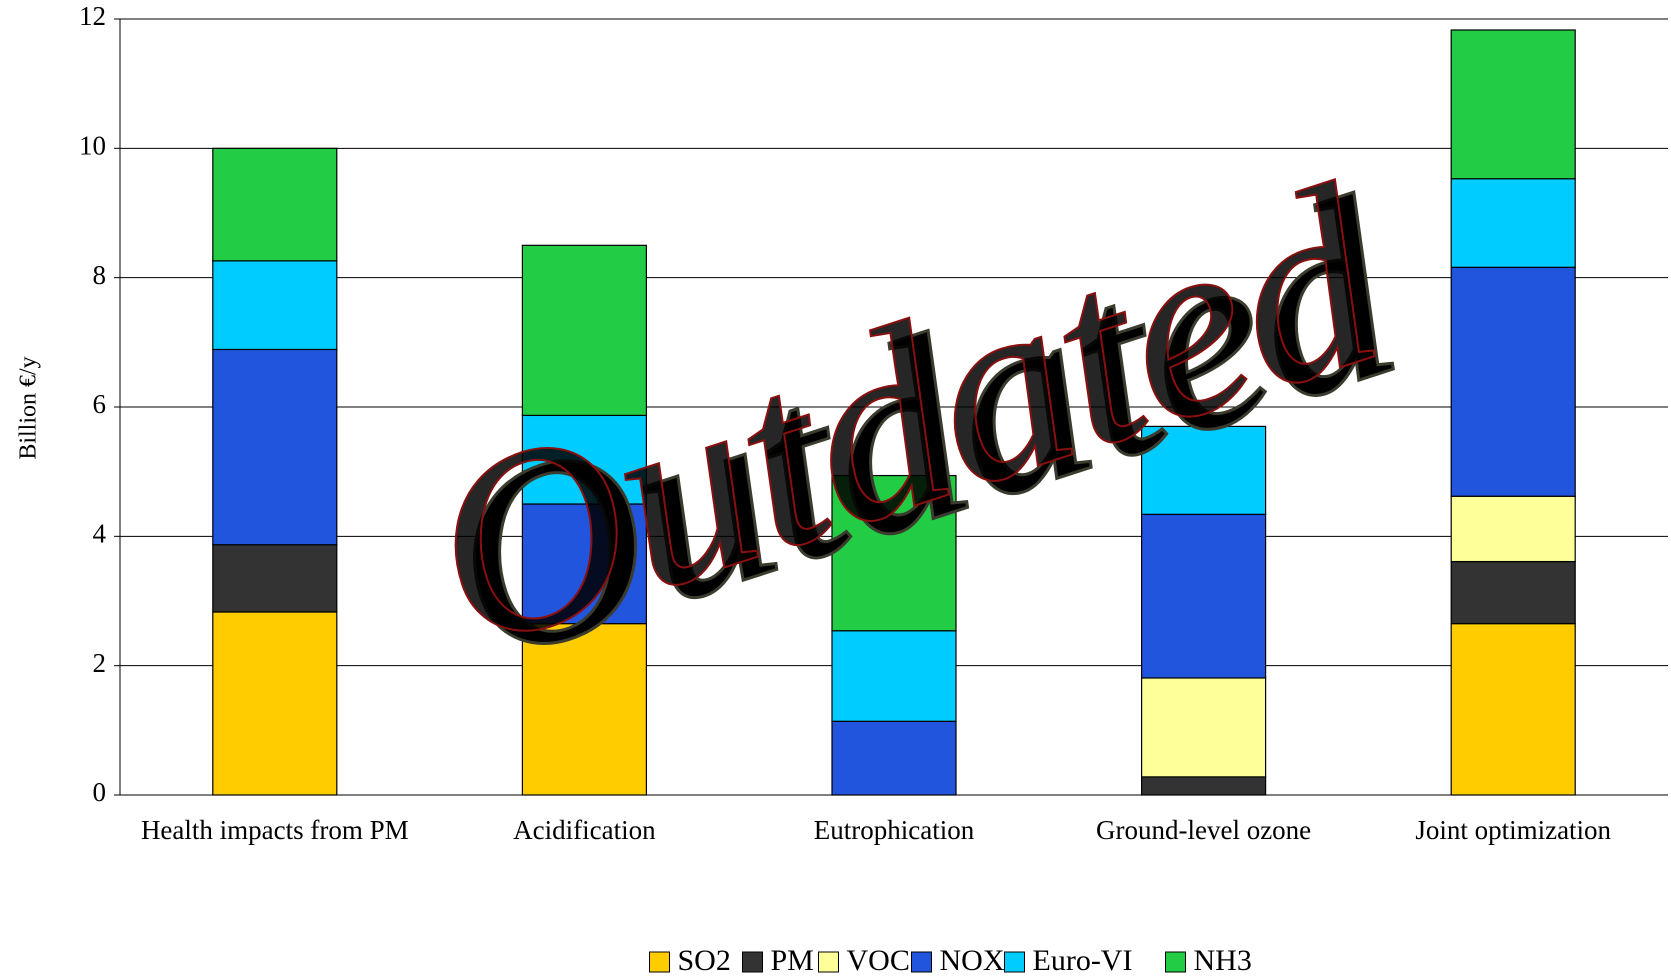 This screenshot has height=976, width=1671. I want to click on y-axis-label: Billion €/y, so click(29, 407).